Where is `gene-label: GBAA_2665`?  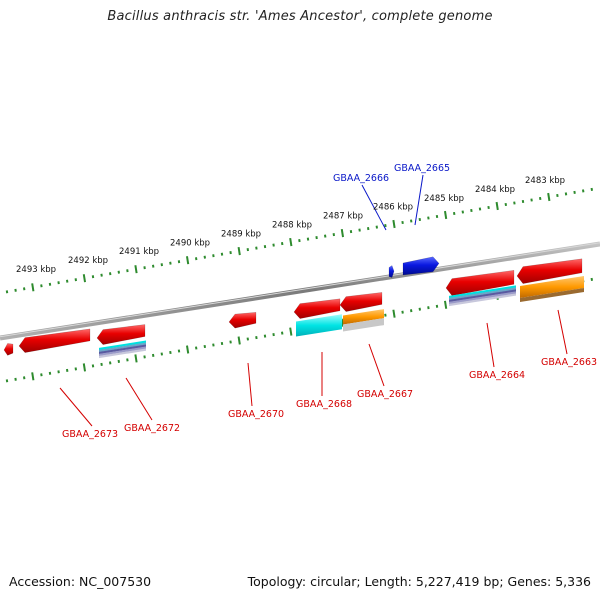
gene-label: GBAA_2665 is located at coordinates (422, 168).